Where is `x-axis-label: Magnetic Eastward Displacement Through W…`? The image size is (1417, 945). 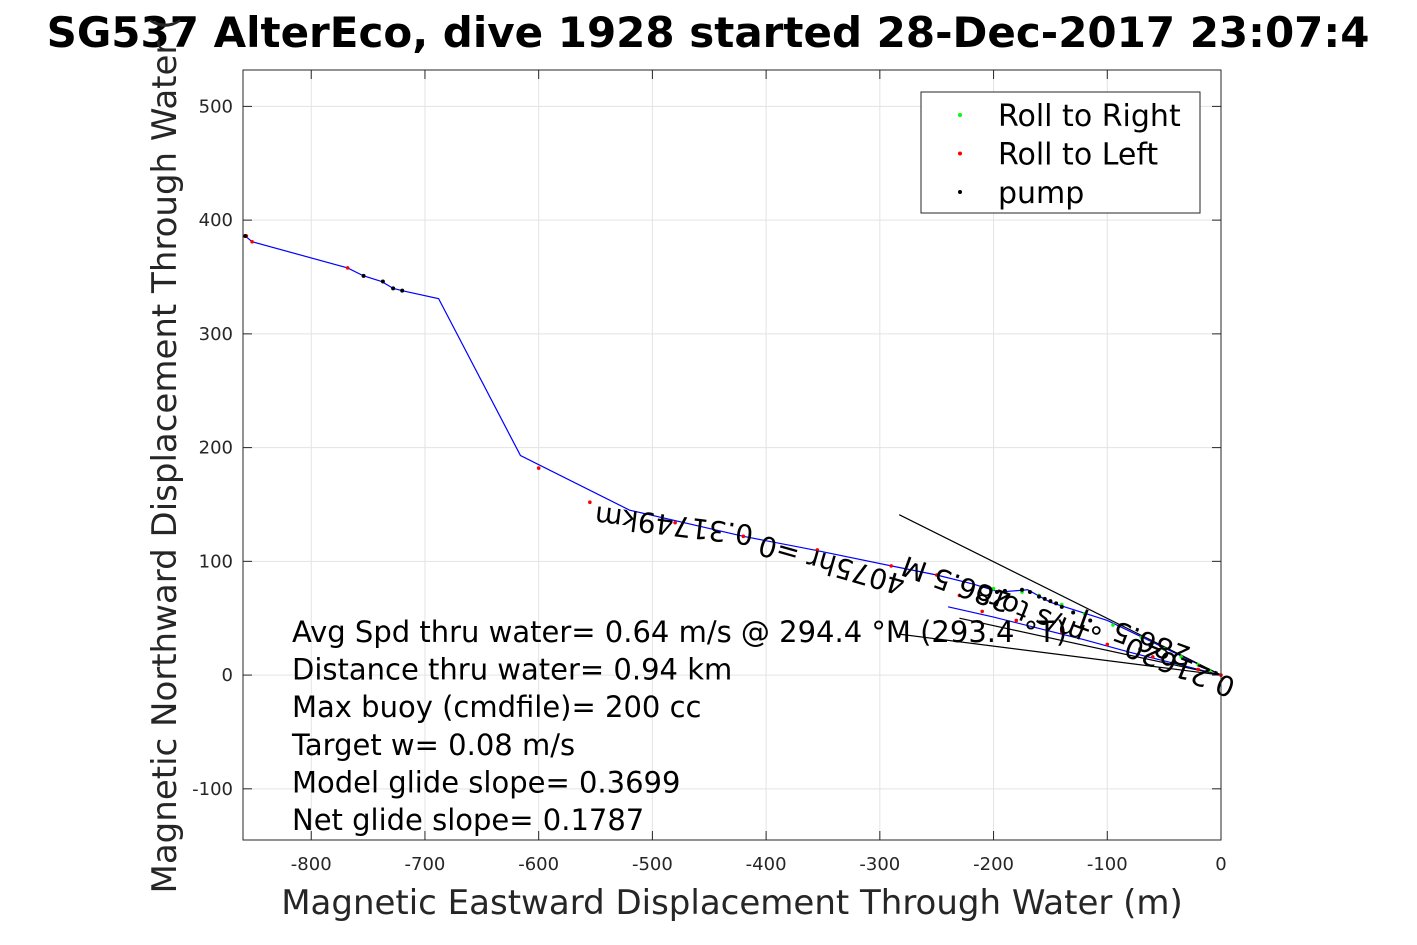 x-axis-label: Magnetic Eastward Displacement Through W… is located at coordinates (732, 903).